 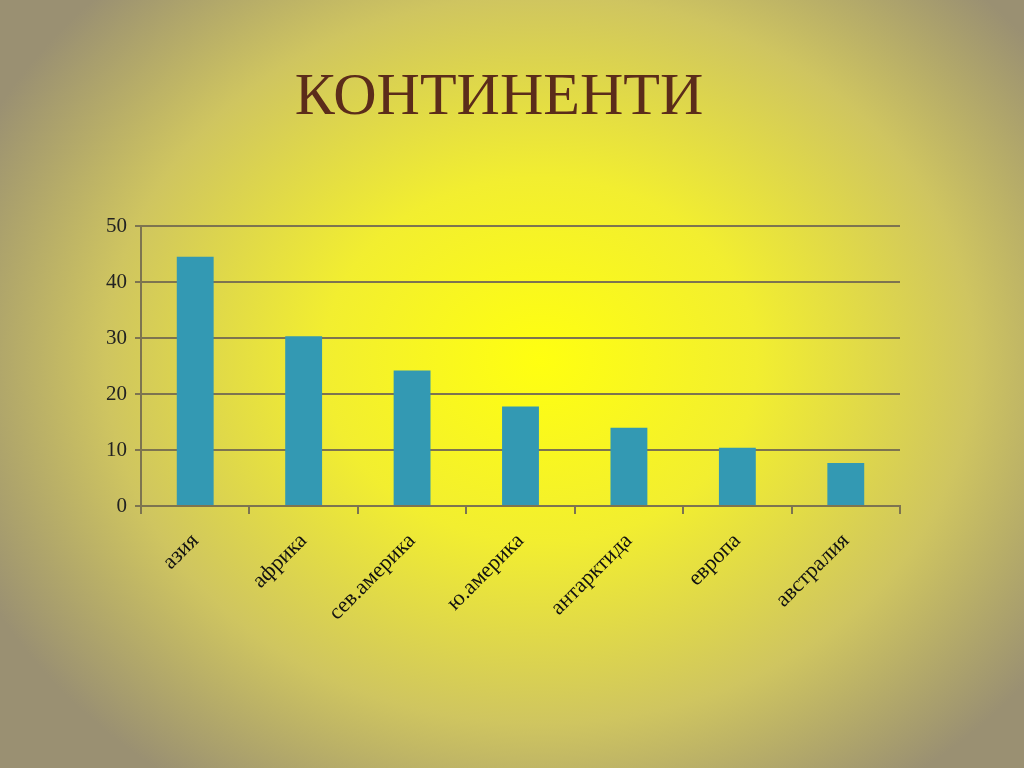 What do you see at coordinates (179, 550) in the screenshot?
I see `x-tick-label: азия` at bounding box center [179, 550].